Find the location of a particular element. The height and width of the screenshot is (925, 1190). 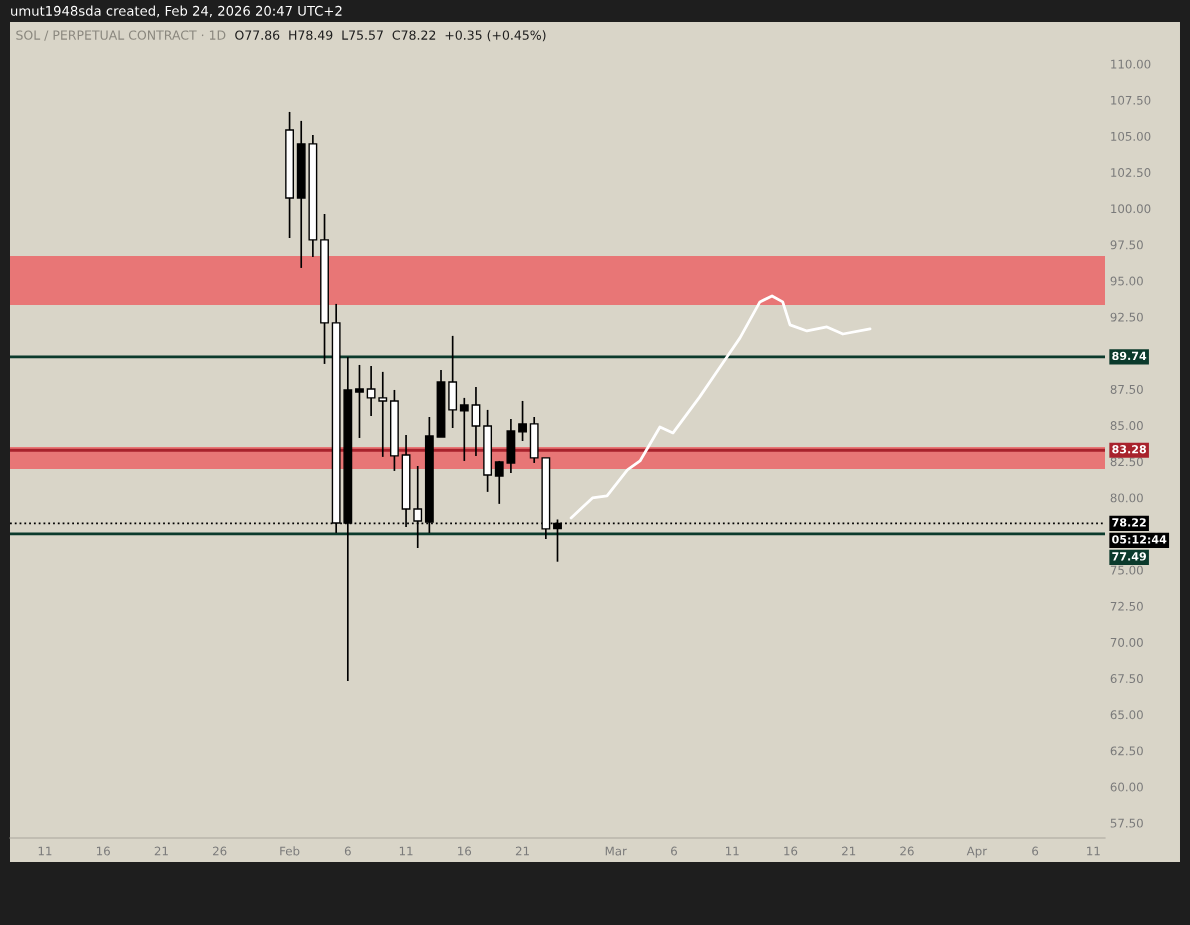

ref-line-label: 77.49 is located at coordinates (1129, 556).